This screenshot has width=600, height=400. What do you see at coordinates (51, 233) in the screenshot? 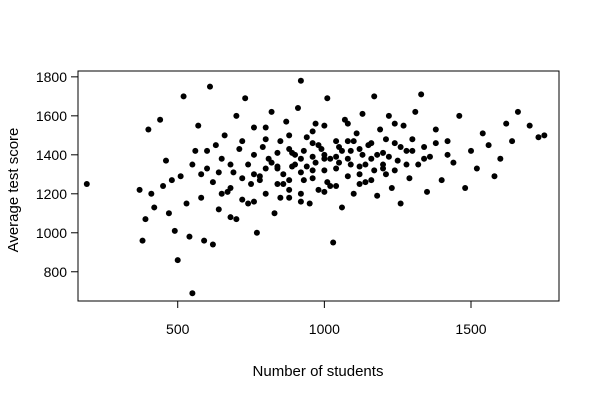
I see `y-tick-label: 1000` at bounding box center [51, 233].